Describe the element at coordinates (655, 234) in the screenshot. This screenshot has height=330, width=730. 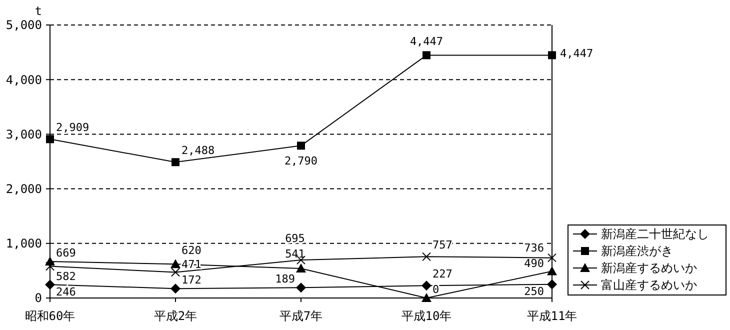
I see `legend-label: 新潟産二十世紀なし` at that location.